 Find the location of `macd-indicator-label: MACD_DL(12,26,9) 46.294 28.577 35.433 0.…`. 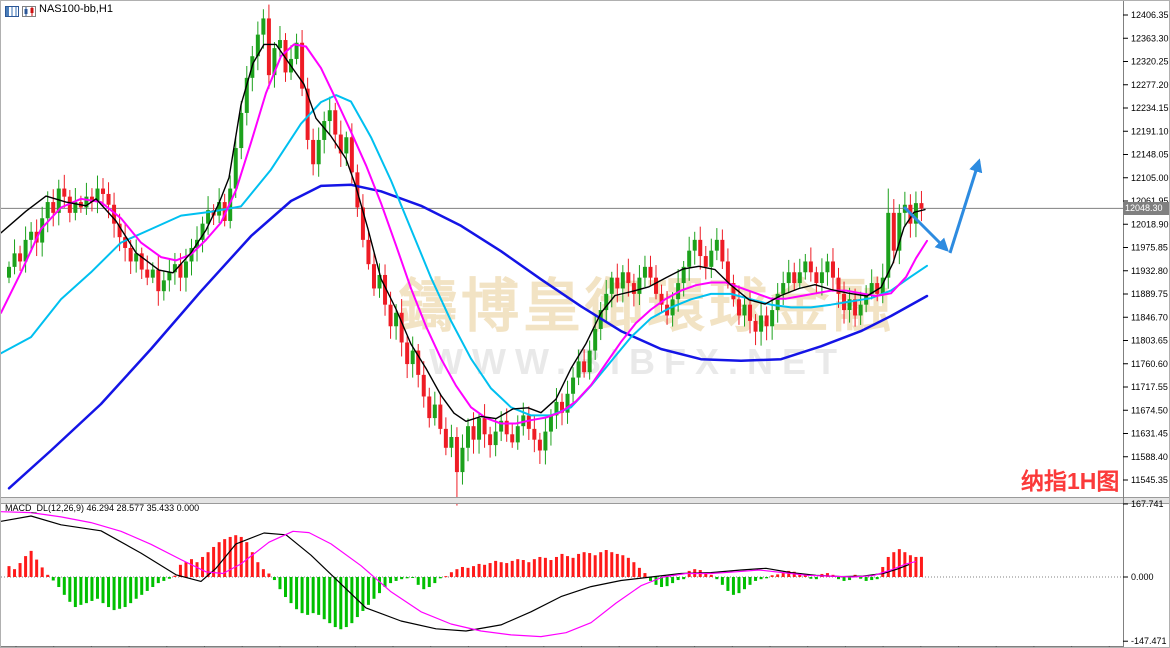

macd-indicator-label: MACD_DL(12,26,9) 46.294 28.577 35.433 0.… is located at coordinates (102, 508).